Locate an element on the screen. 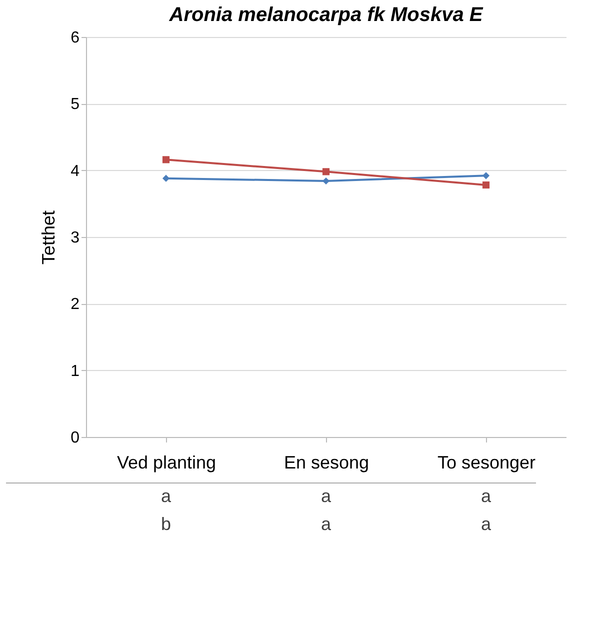  chart-title: Aronia melanocarpa fk Moskva E is located at coordinates (326, 15).